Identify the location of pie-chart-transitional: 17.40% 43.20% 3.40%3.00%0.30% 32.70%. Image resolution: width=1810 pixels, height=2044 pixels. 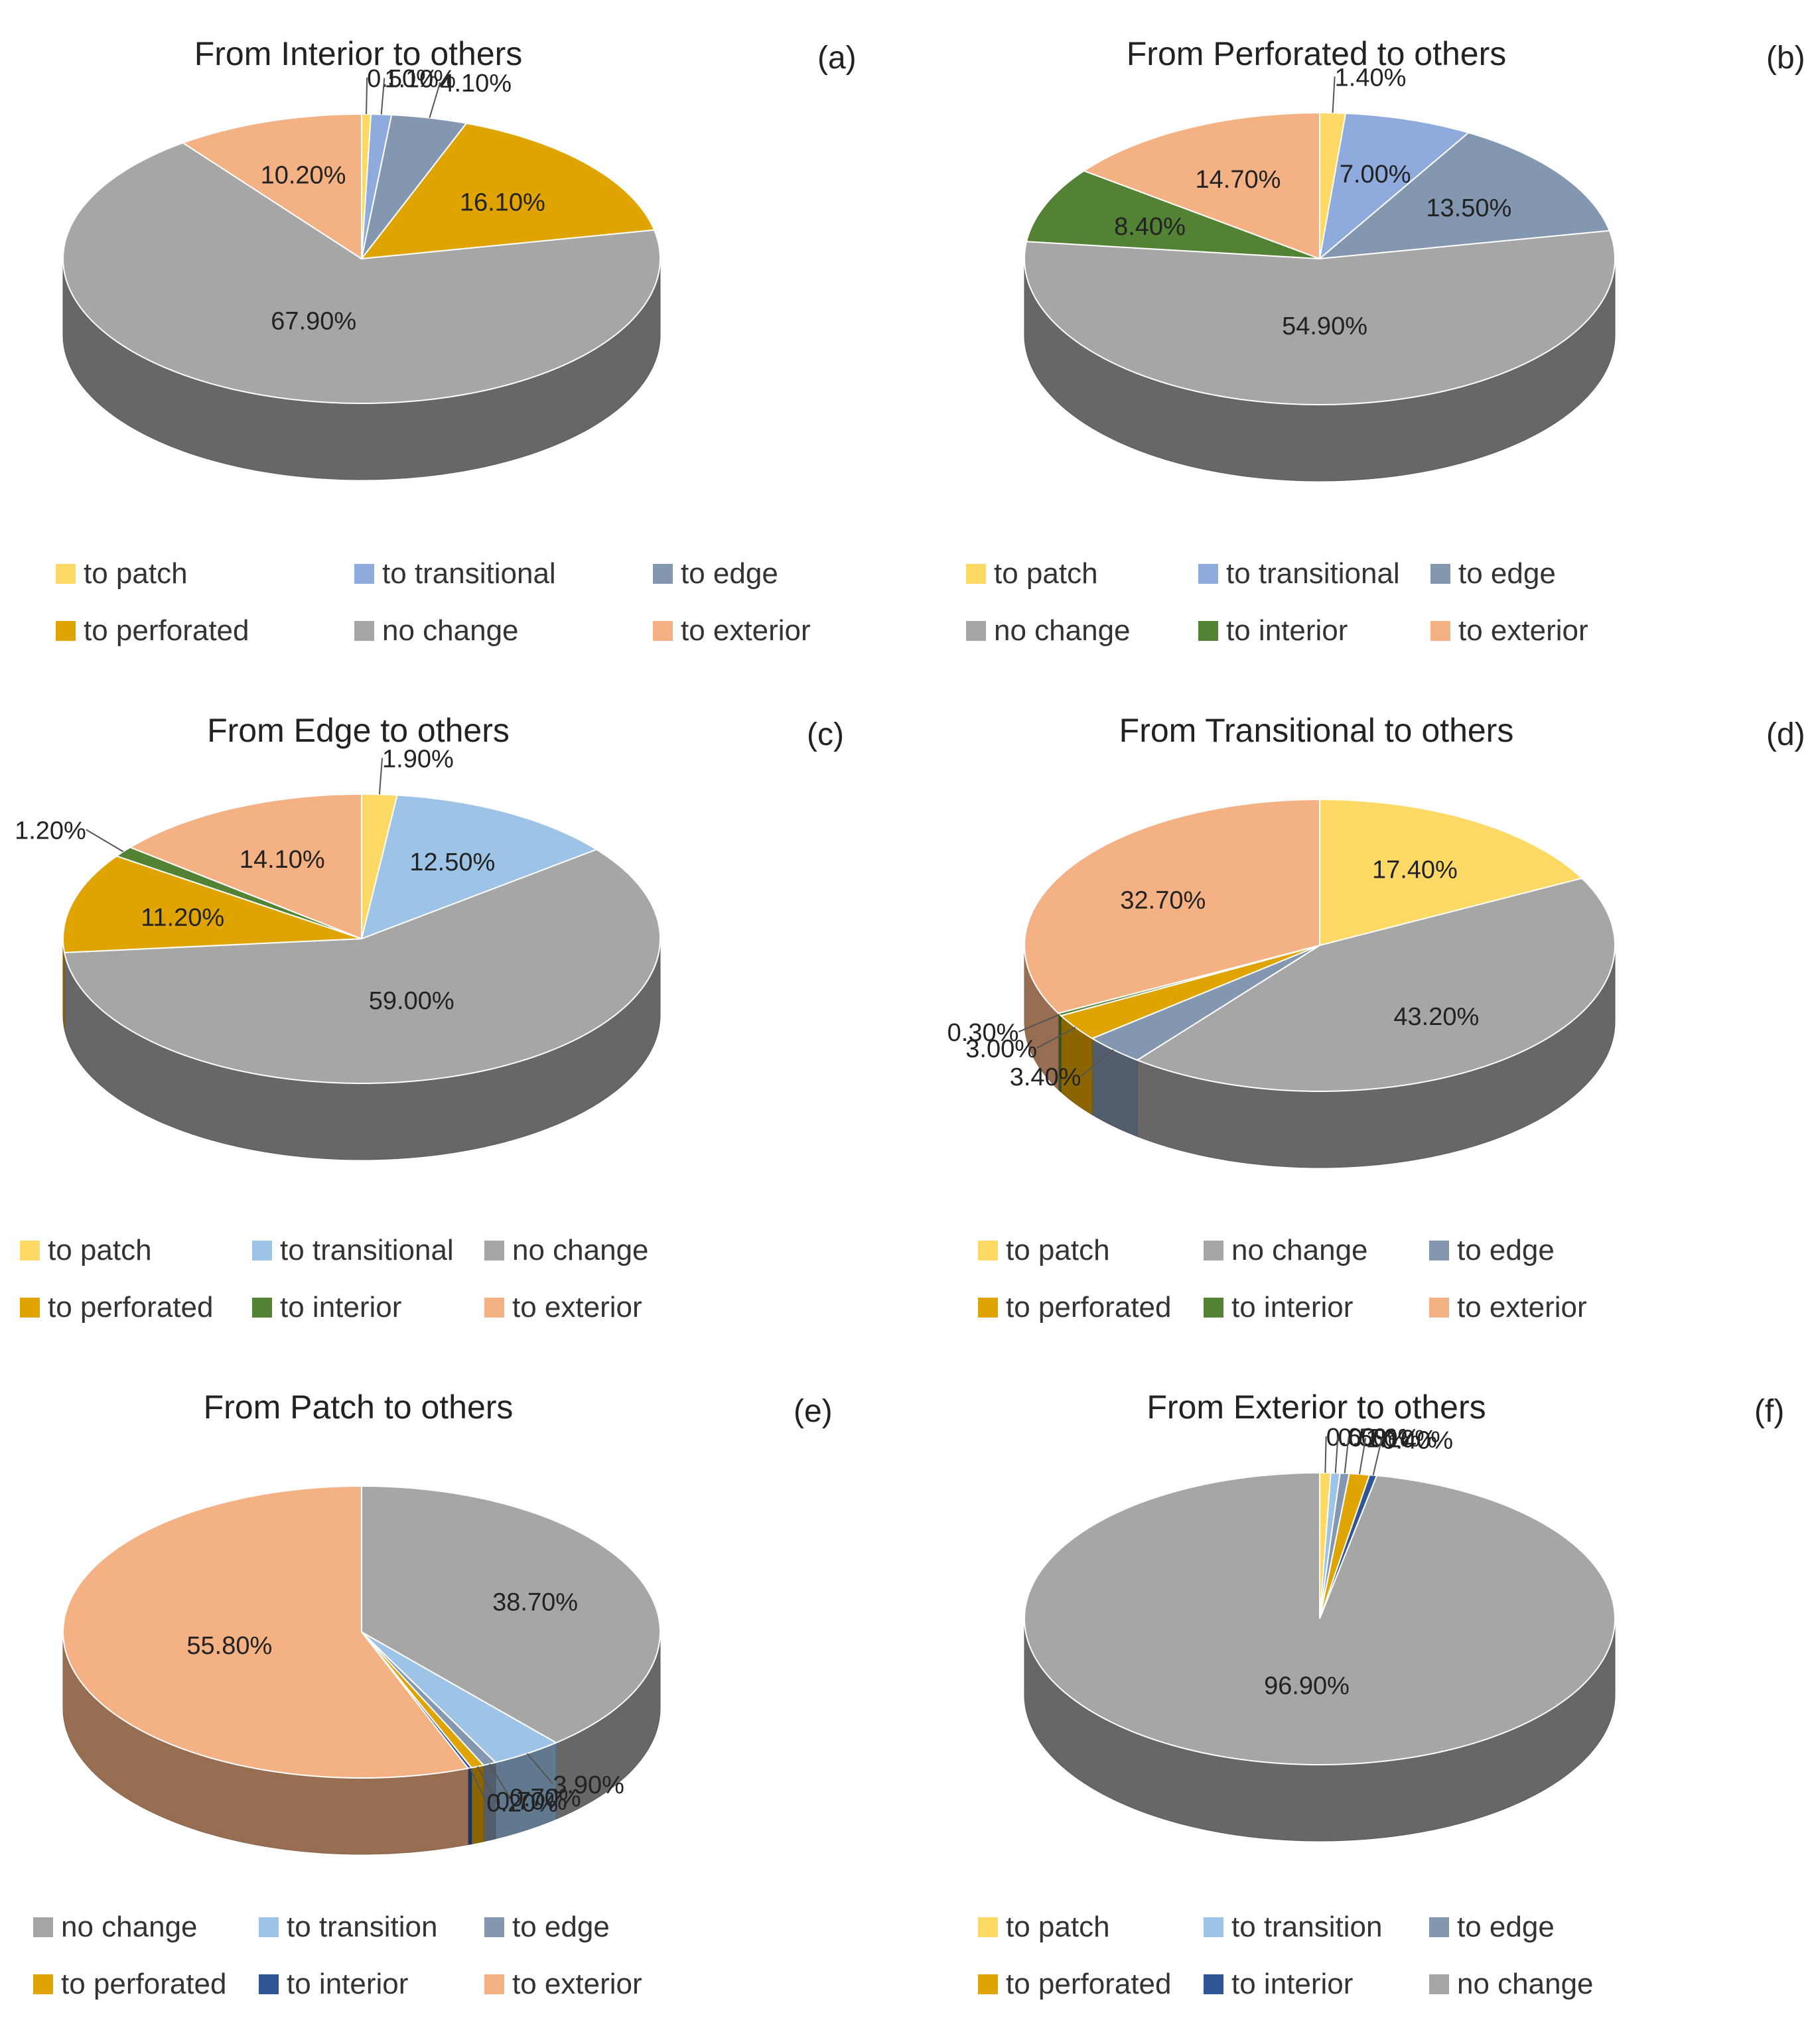
(1281, 983).